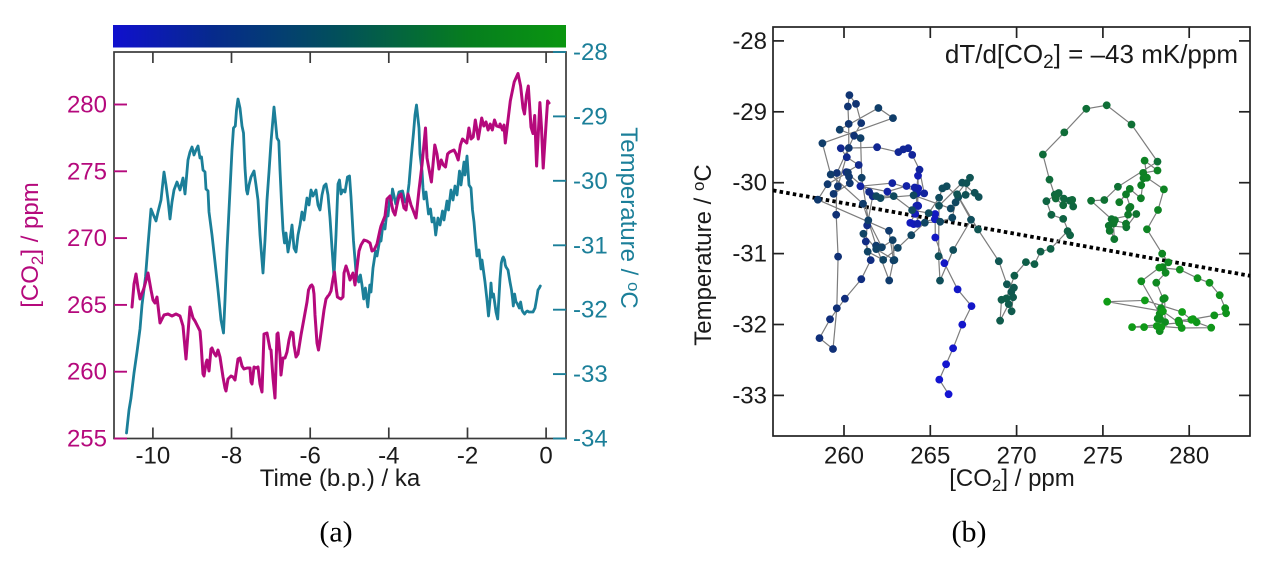 This screenshot has width=1277, height=568. What do you see at coordinates (590, 439) in the screenshot?
I see `svg-text: -34` at bounding box center [590, 439].